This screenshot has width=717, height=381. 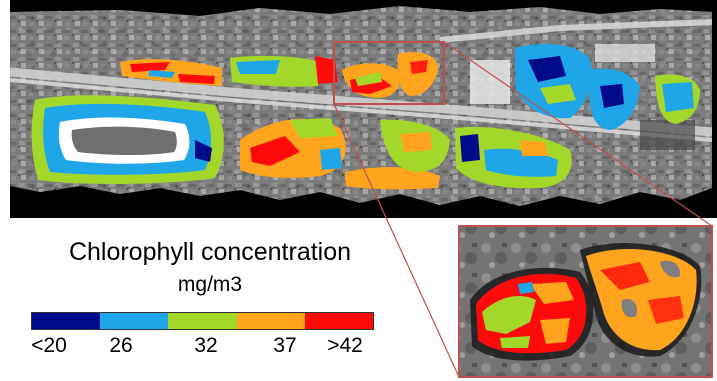 What do you see at coordinates (585, 301) in the screenshot?
I see `inset-detail` at bounding box center [585, 301].